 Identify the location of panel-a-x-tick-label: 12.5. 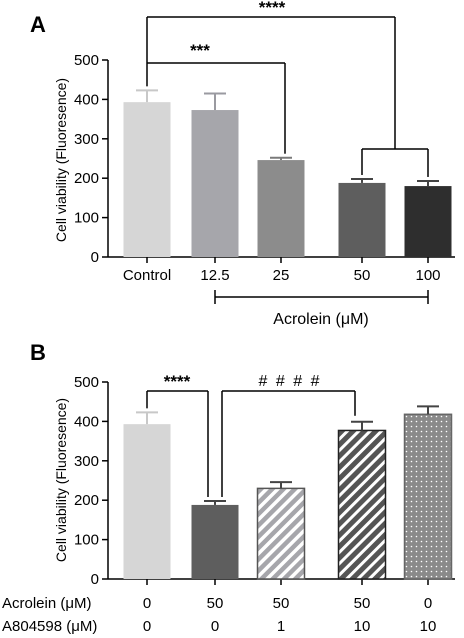
(214, 275).